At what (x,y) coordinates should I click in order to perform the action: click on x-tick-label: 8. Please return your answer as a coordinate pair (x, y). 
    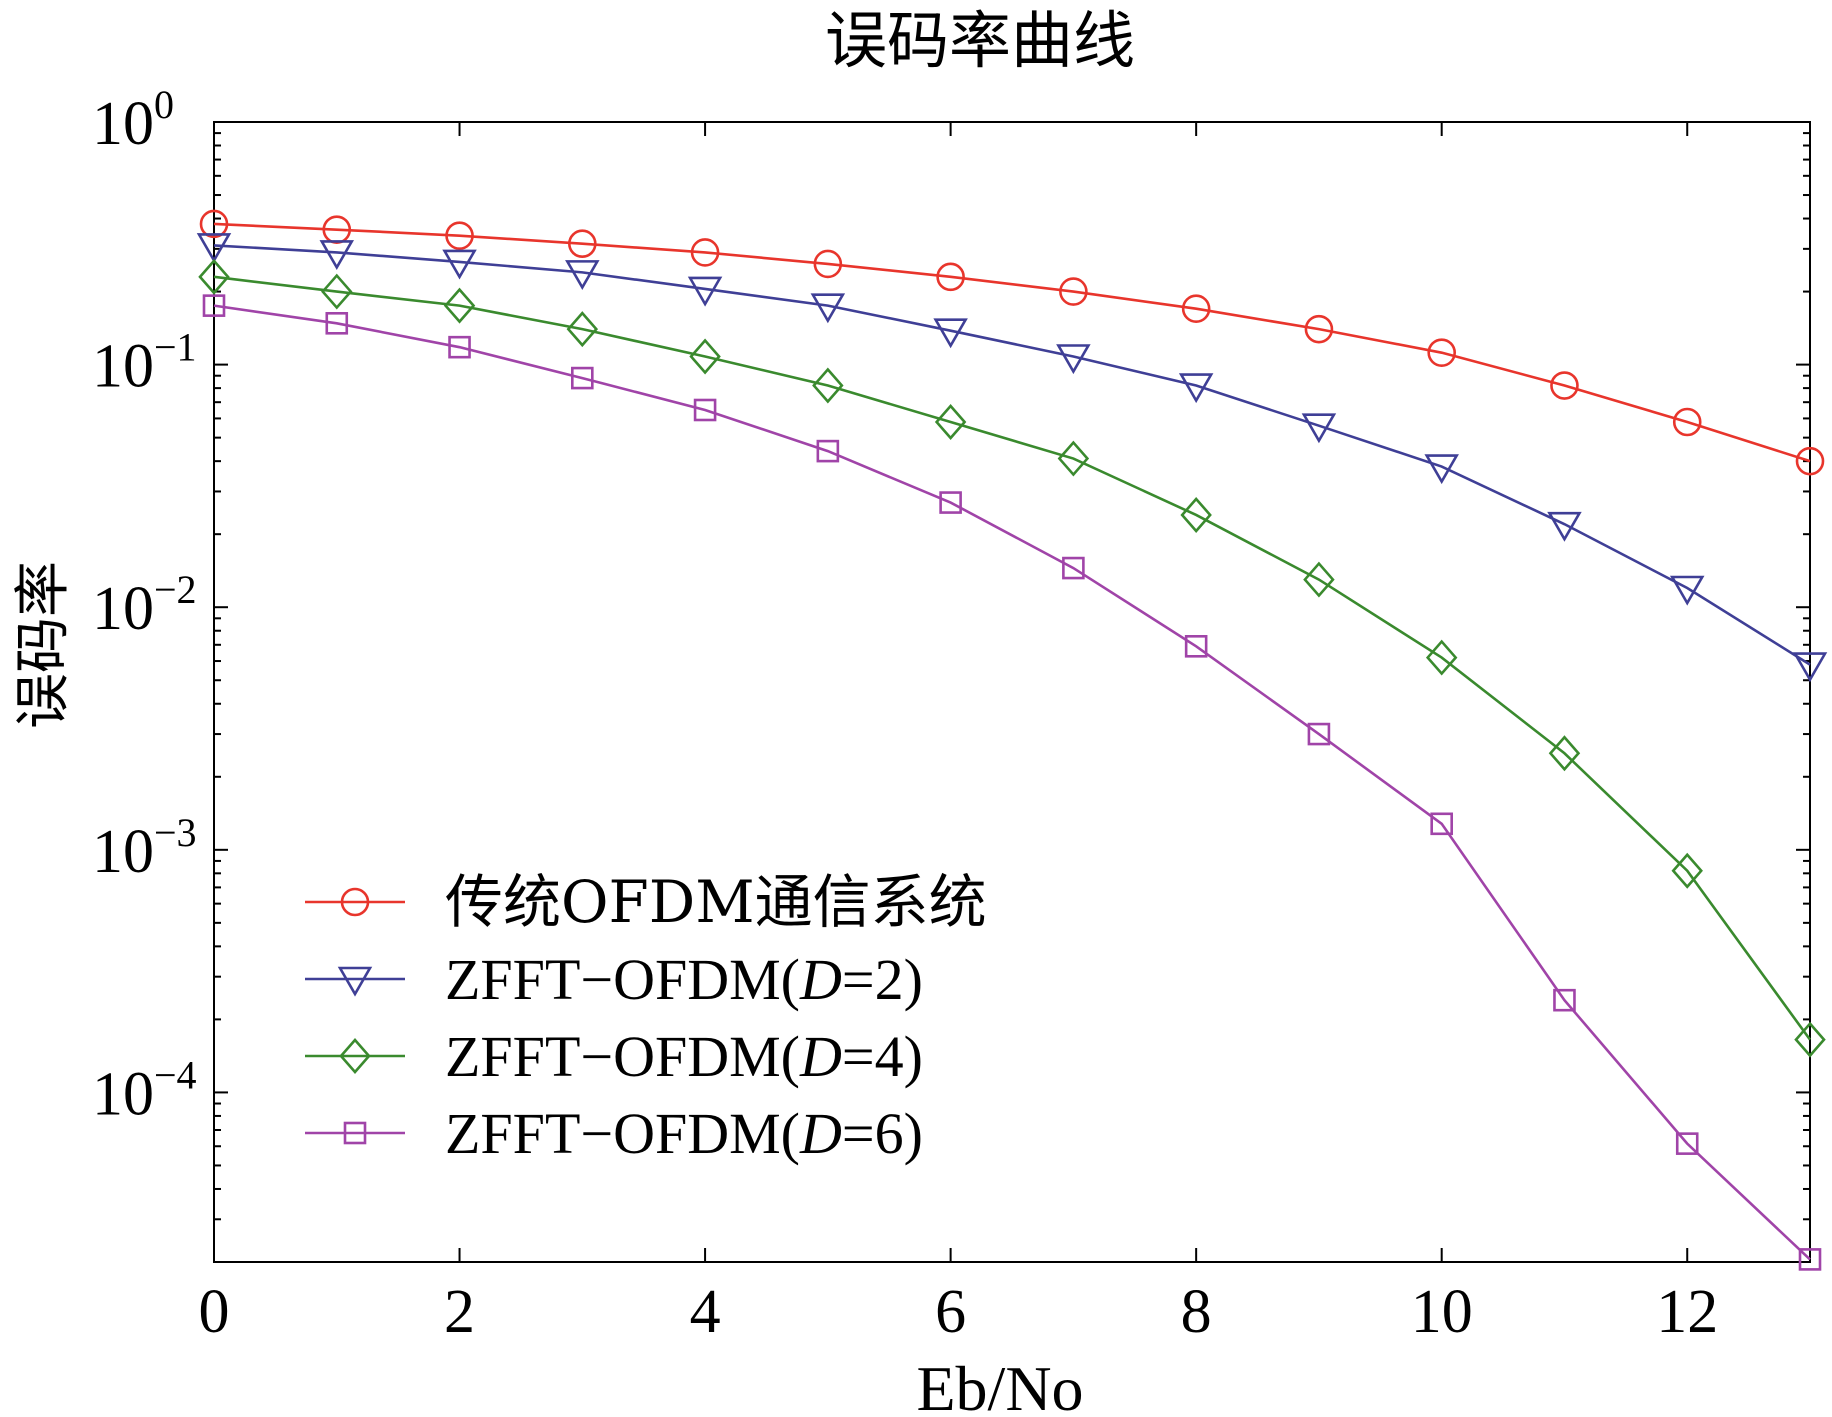
    Looking at the image, I should click on (1196, 1312).